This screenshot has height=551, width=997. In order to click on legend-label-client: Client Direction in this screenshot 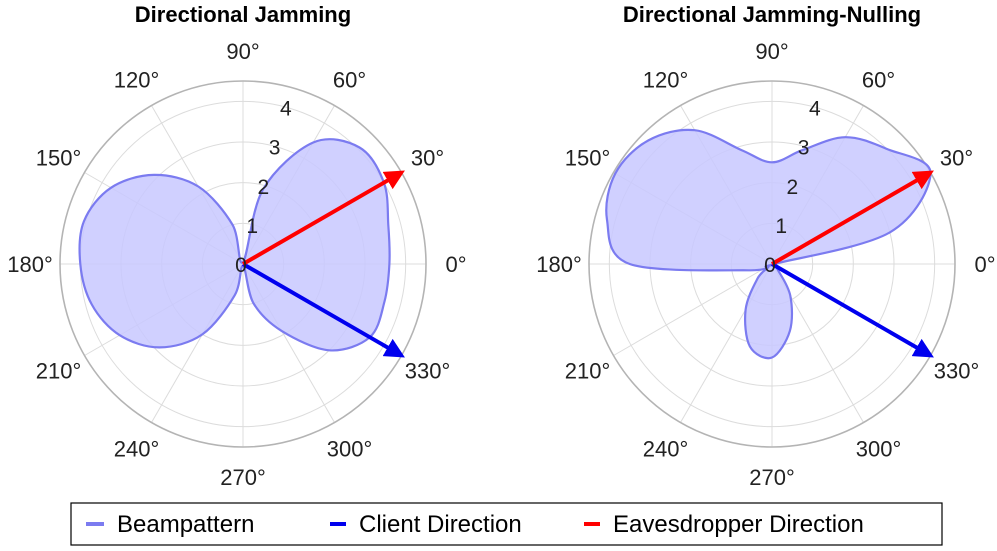, I will do `click(440, 524)`.